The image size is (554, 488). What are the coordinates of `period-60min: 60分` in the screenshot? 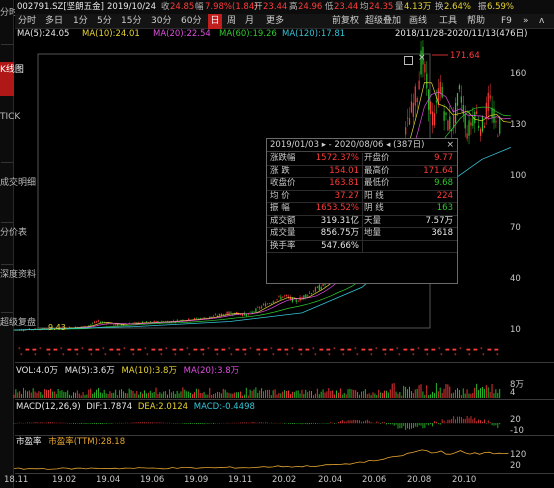 It's located at (191, 21).